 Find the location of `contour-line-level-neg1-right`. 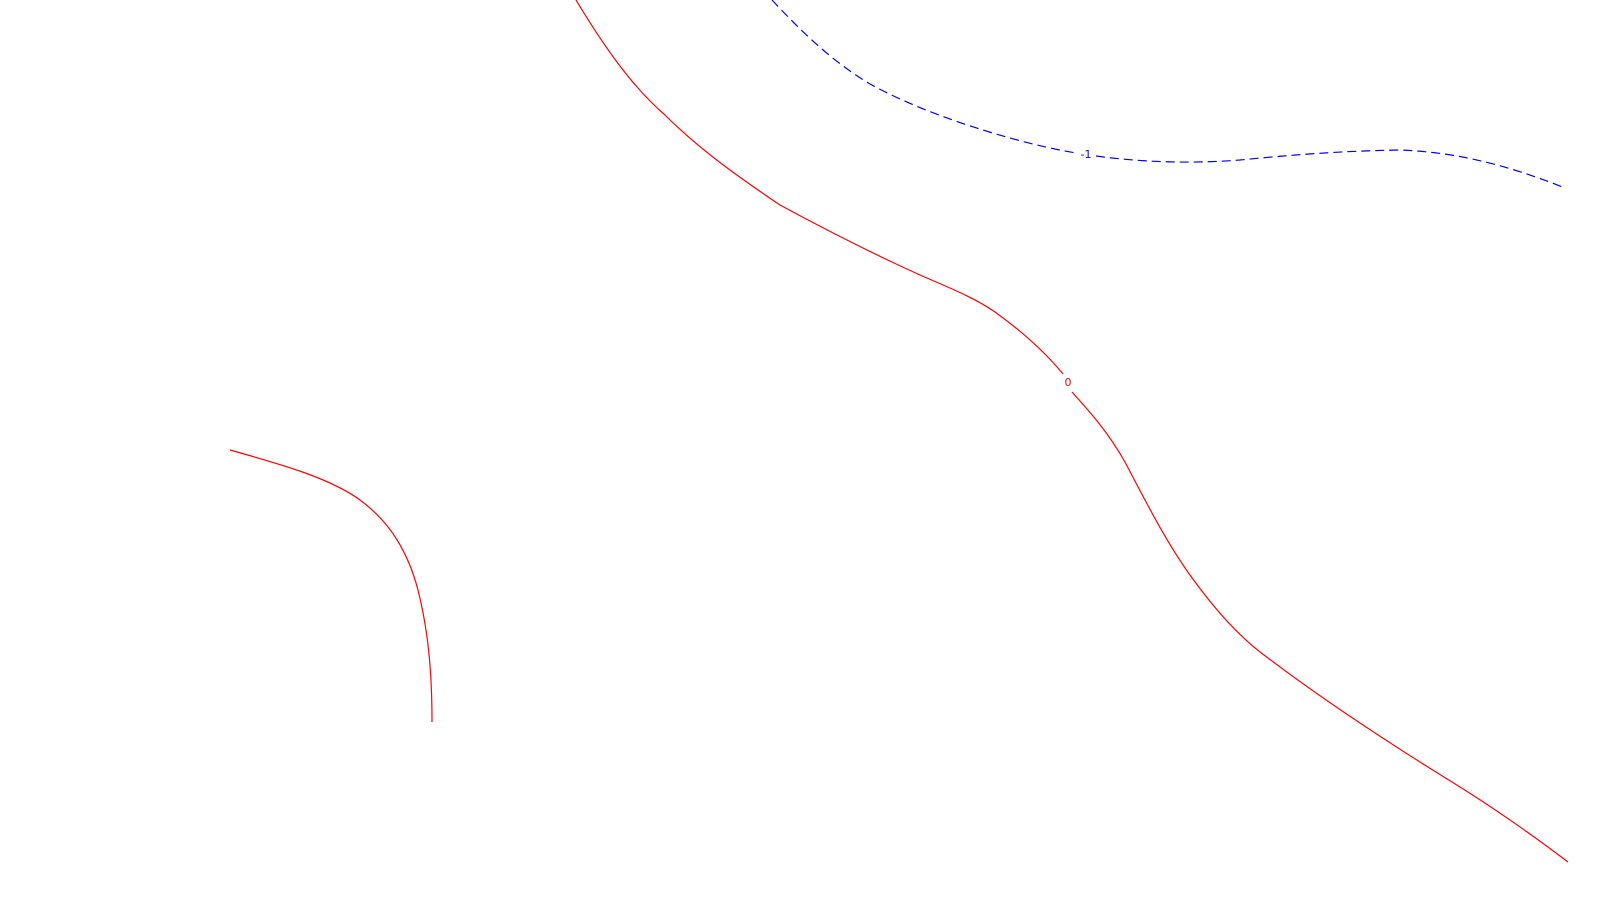

contour-line-level-neg1-right is located at coordinates (1330, 169).